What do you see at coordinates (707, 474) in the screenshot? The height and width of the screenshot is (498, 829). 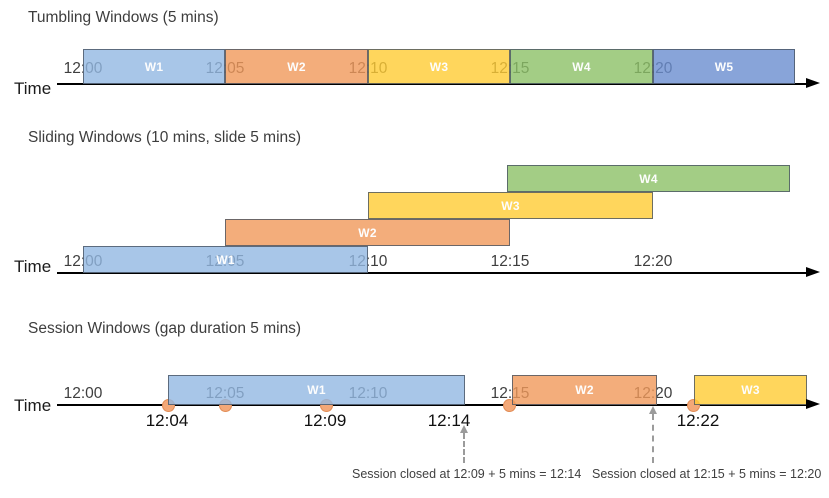 I see `session-closed-note: Session closed at 12:15 + 5 mins = 12:20` at bounding box center [707, 474].